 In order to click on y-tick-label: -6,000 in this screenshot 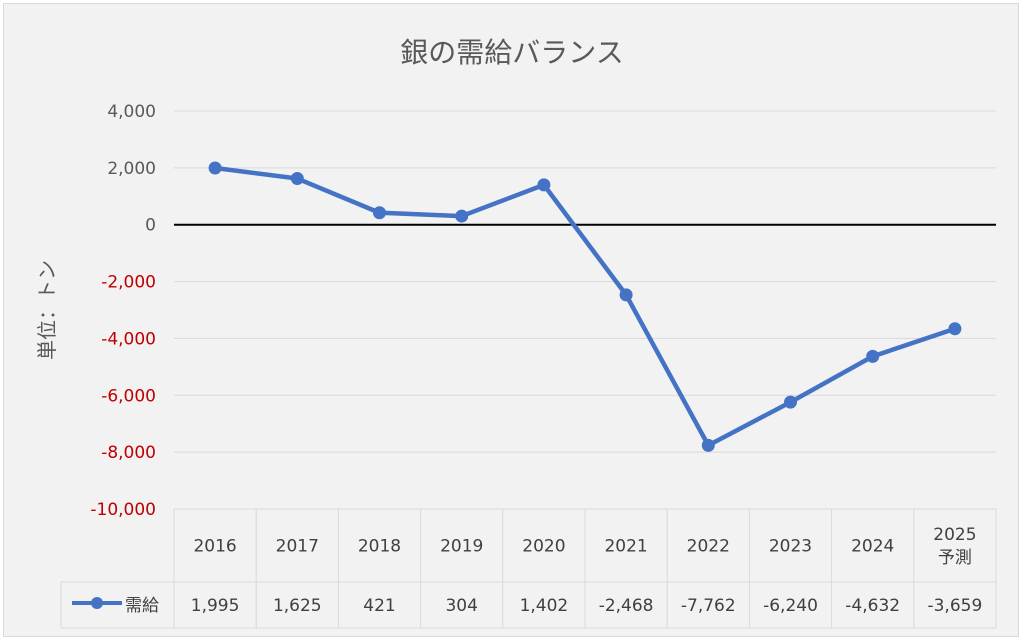, I will do `click(128, 396)`.